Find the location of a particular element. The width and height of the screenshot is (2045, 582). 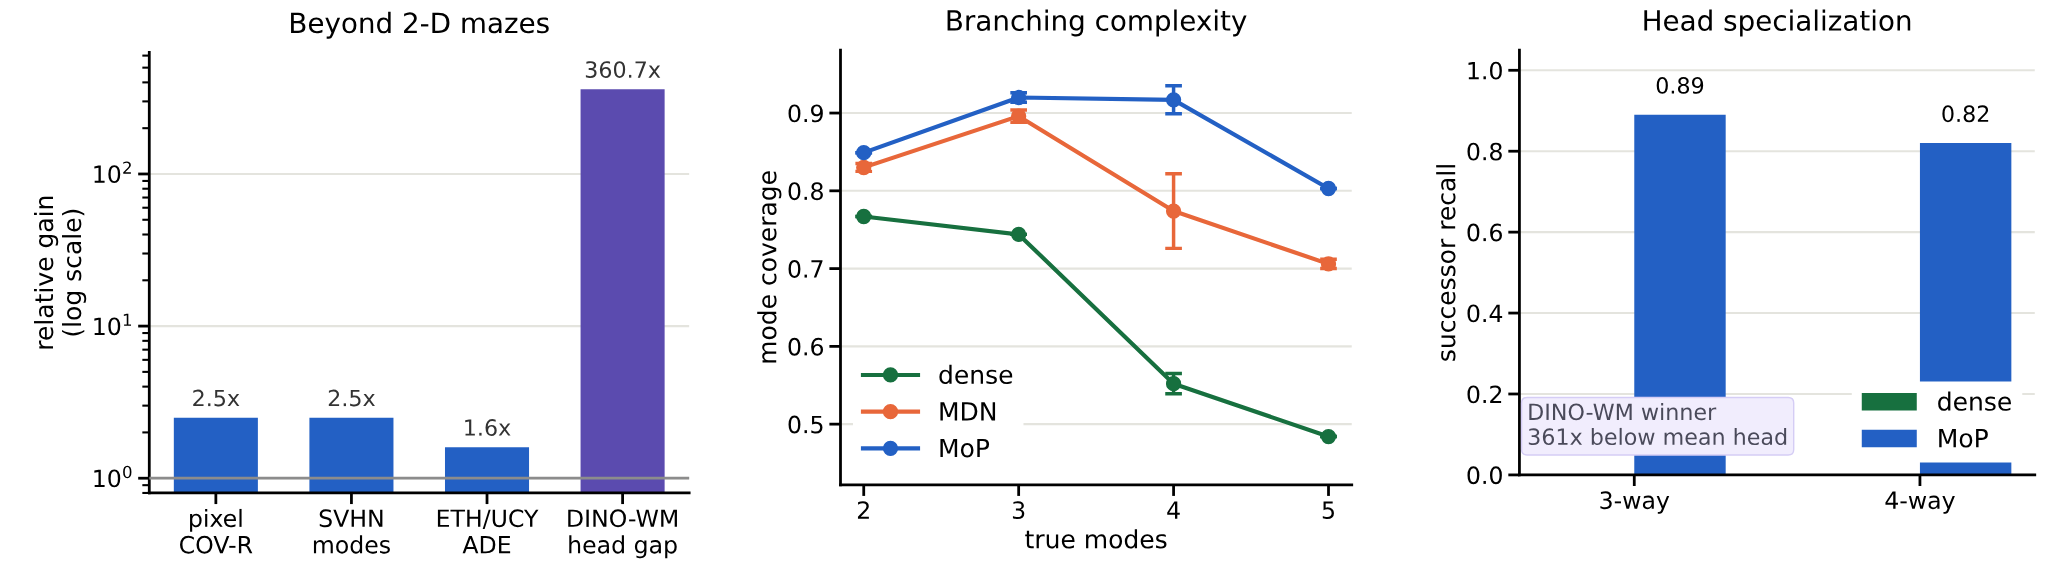

y-tick-label: 0.5 is located at coordinates (805, 424).